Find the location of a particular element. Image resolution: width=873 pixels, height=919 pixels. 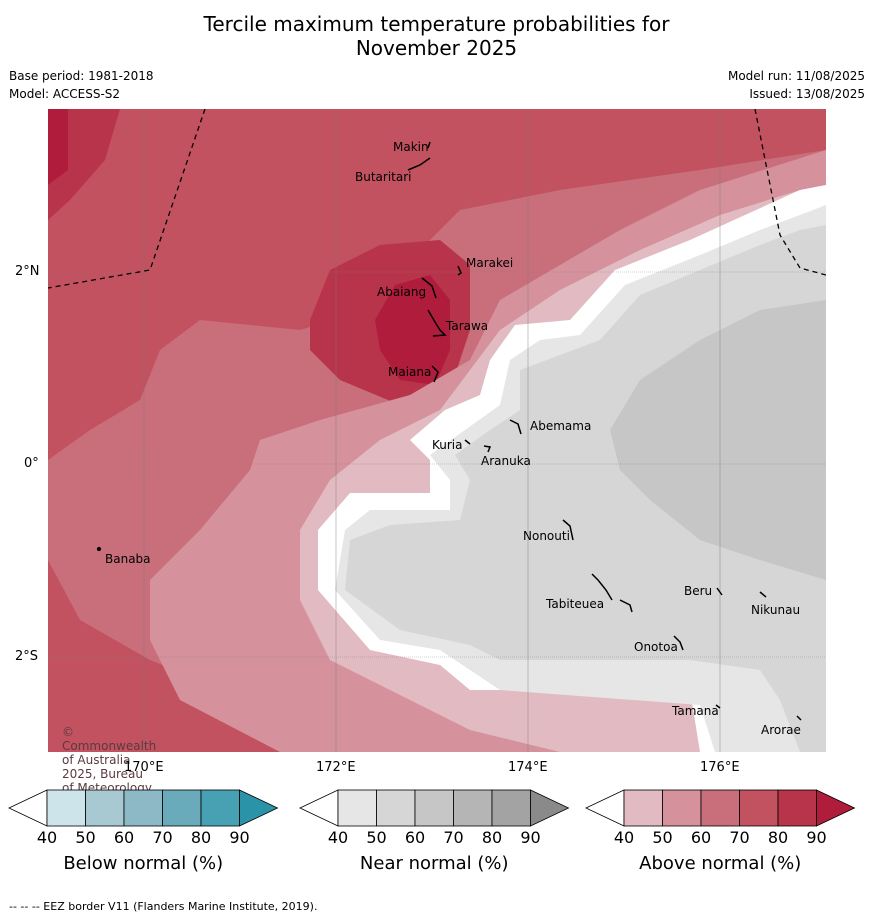

label-marakei: Marakei is located at coordinates (490, 263).